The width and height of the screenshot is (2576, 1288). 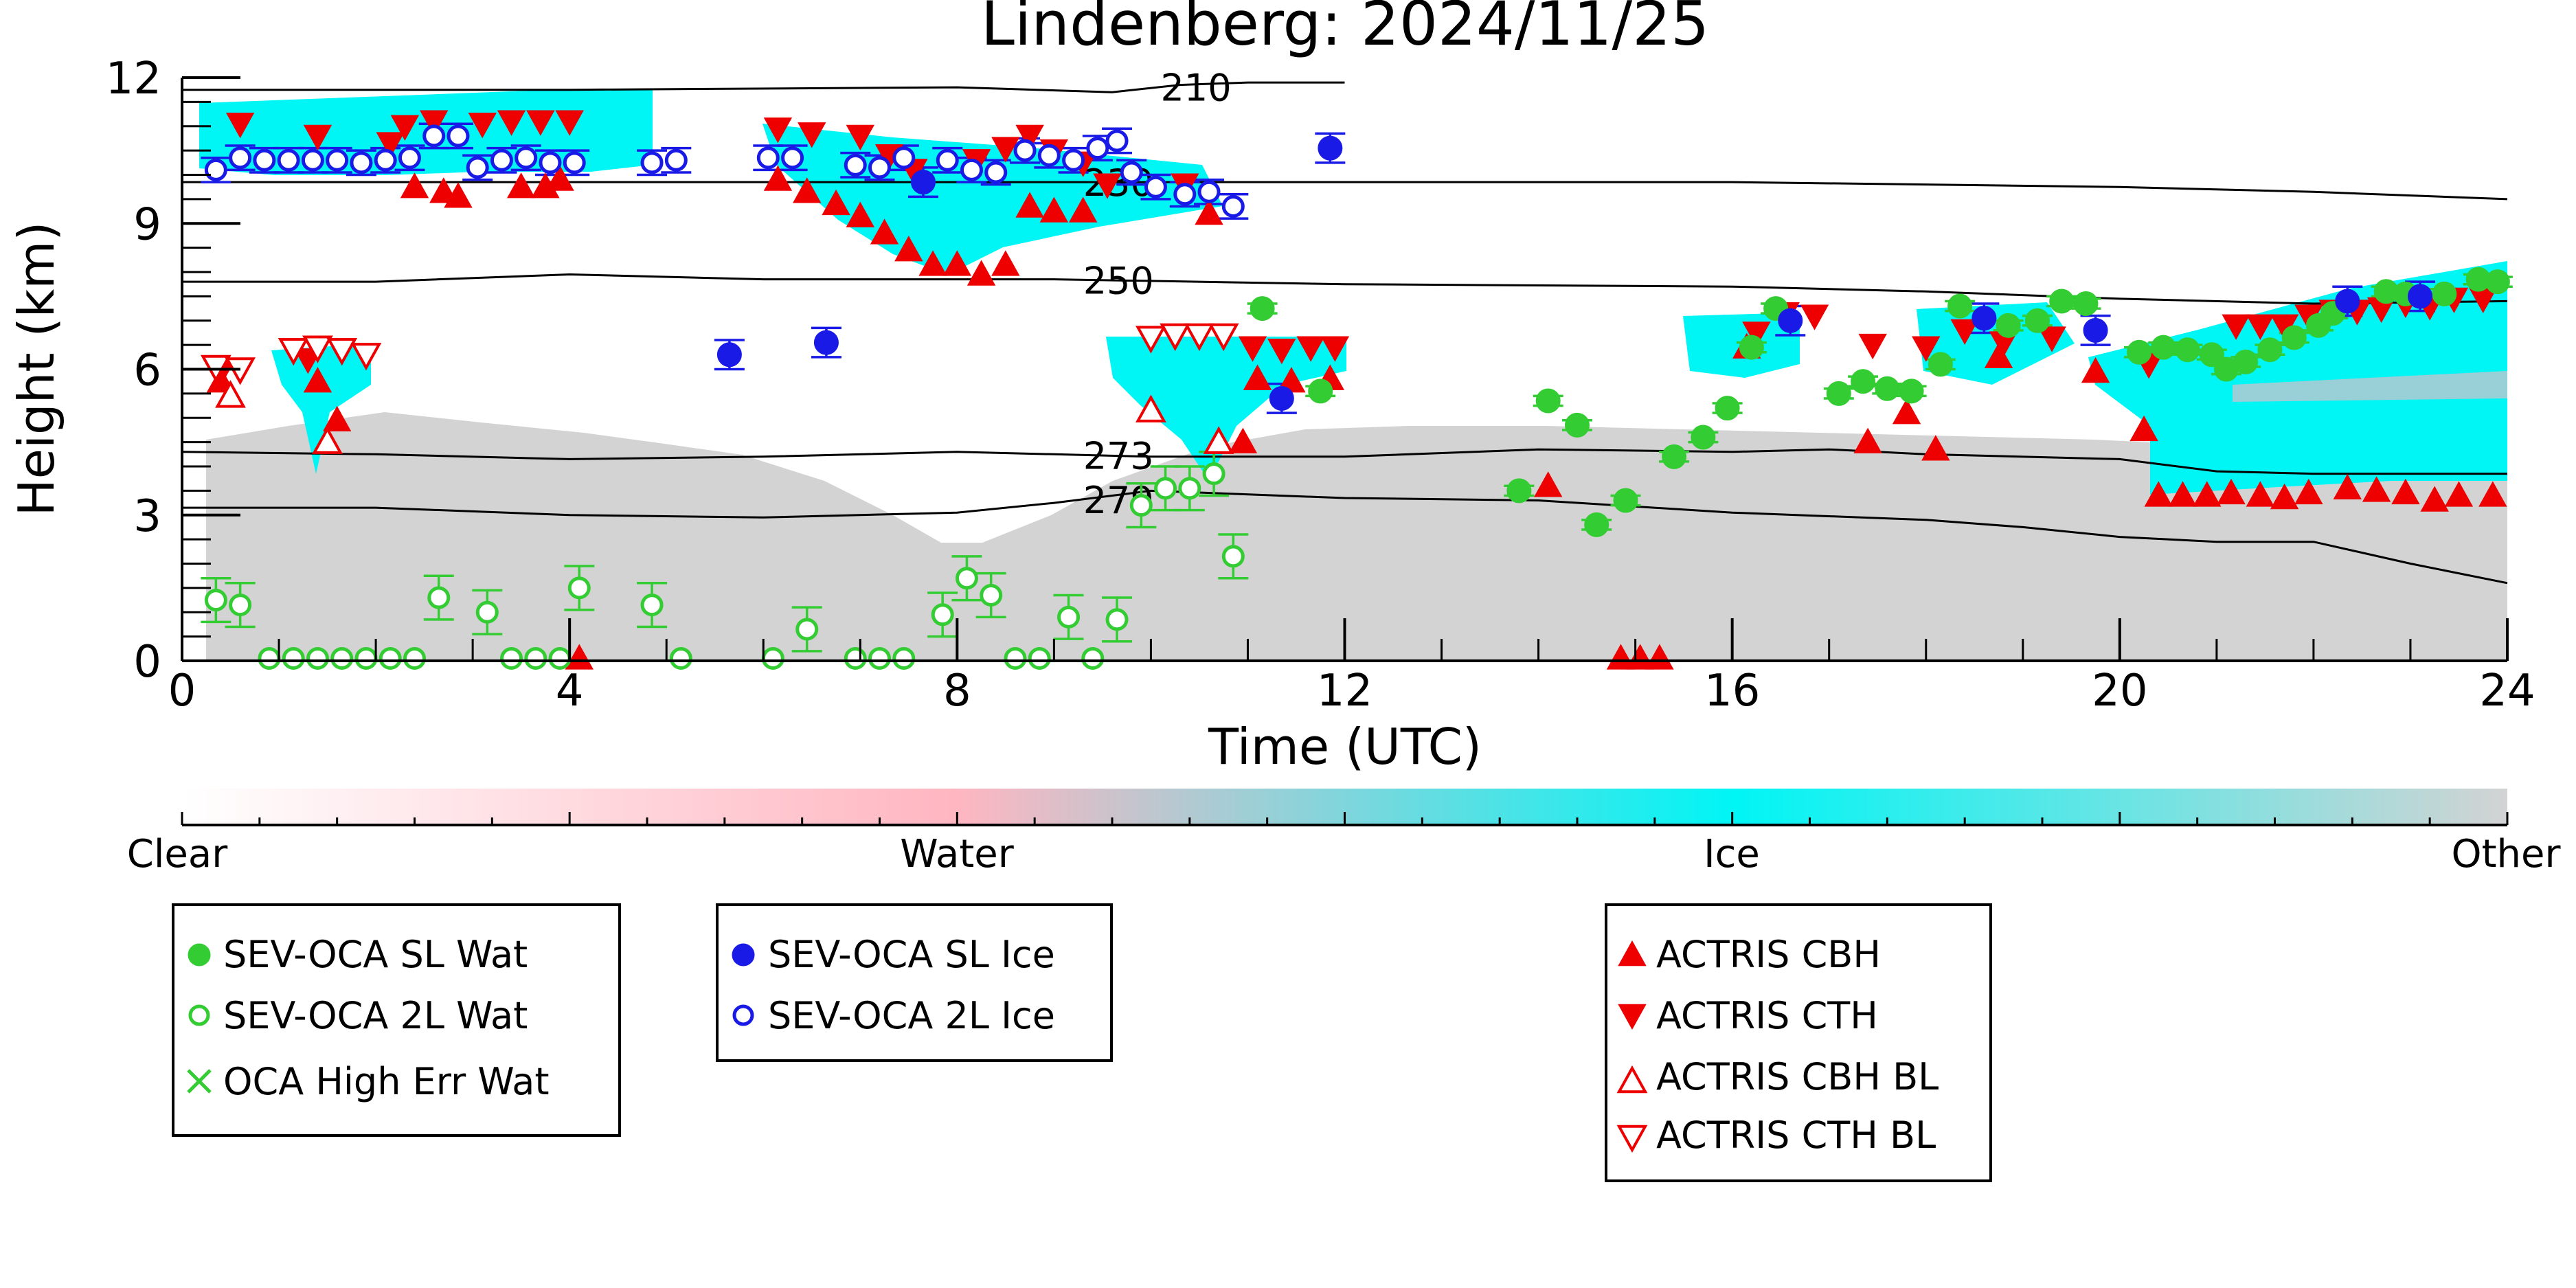 What do you see at coordinates (1732, 854) in the screenshot?
I see `colorbar-label-ice: Ice` at bounding box center [1732, 854].